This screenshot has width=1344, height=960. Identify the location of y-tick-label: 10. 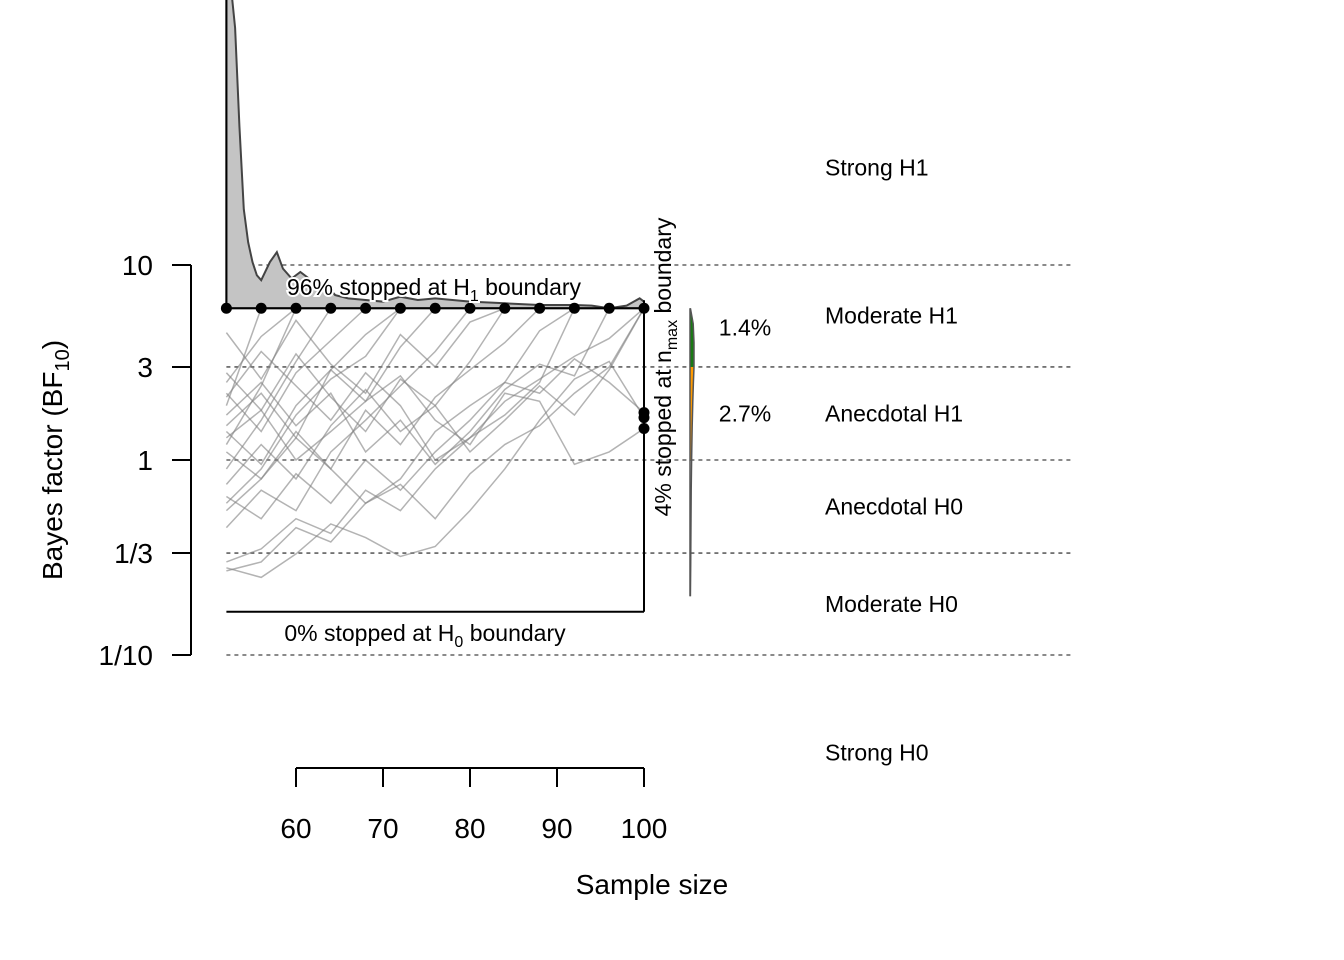
(137, 265).